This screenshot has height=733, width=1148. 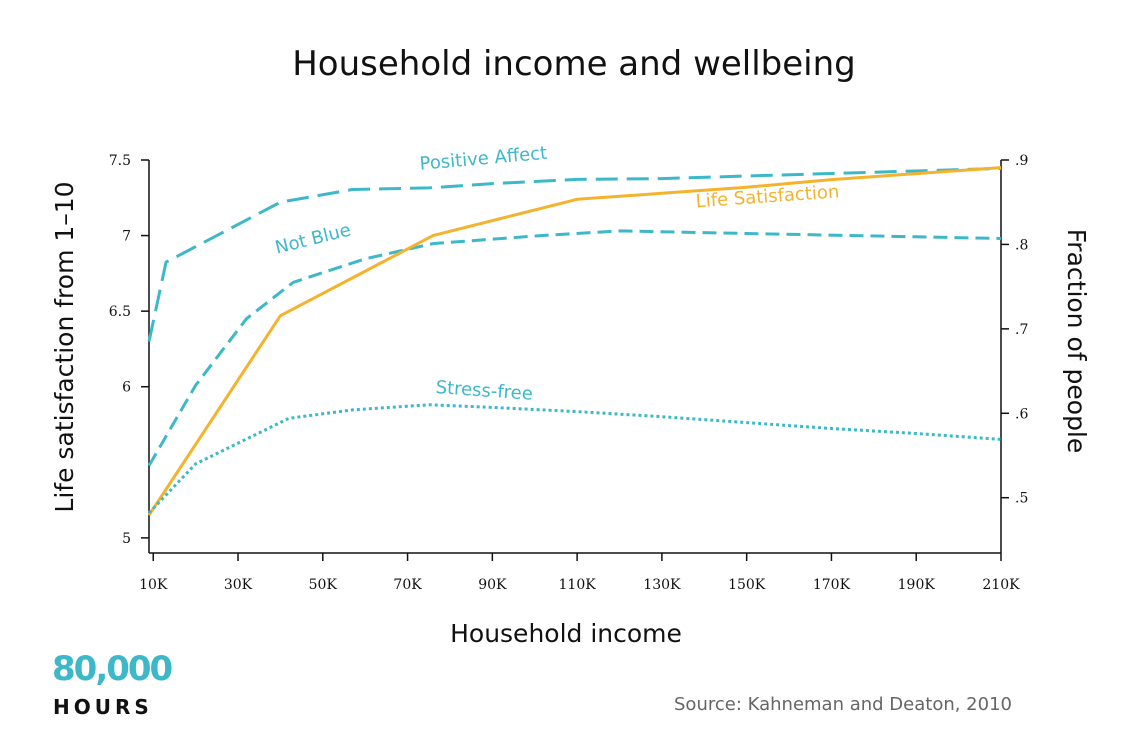 What do you see at coordinates (574, 64) in the screenshot?
I see `chart-title: Household income and wellbeing` at bounding box center [574, 64].